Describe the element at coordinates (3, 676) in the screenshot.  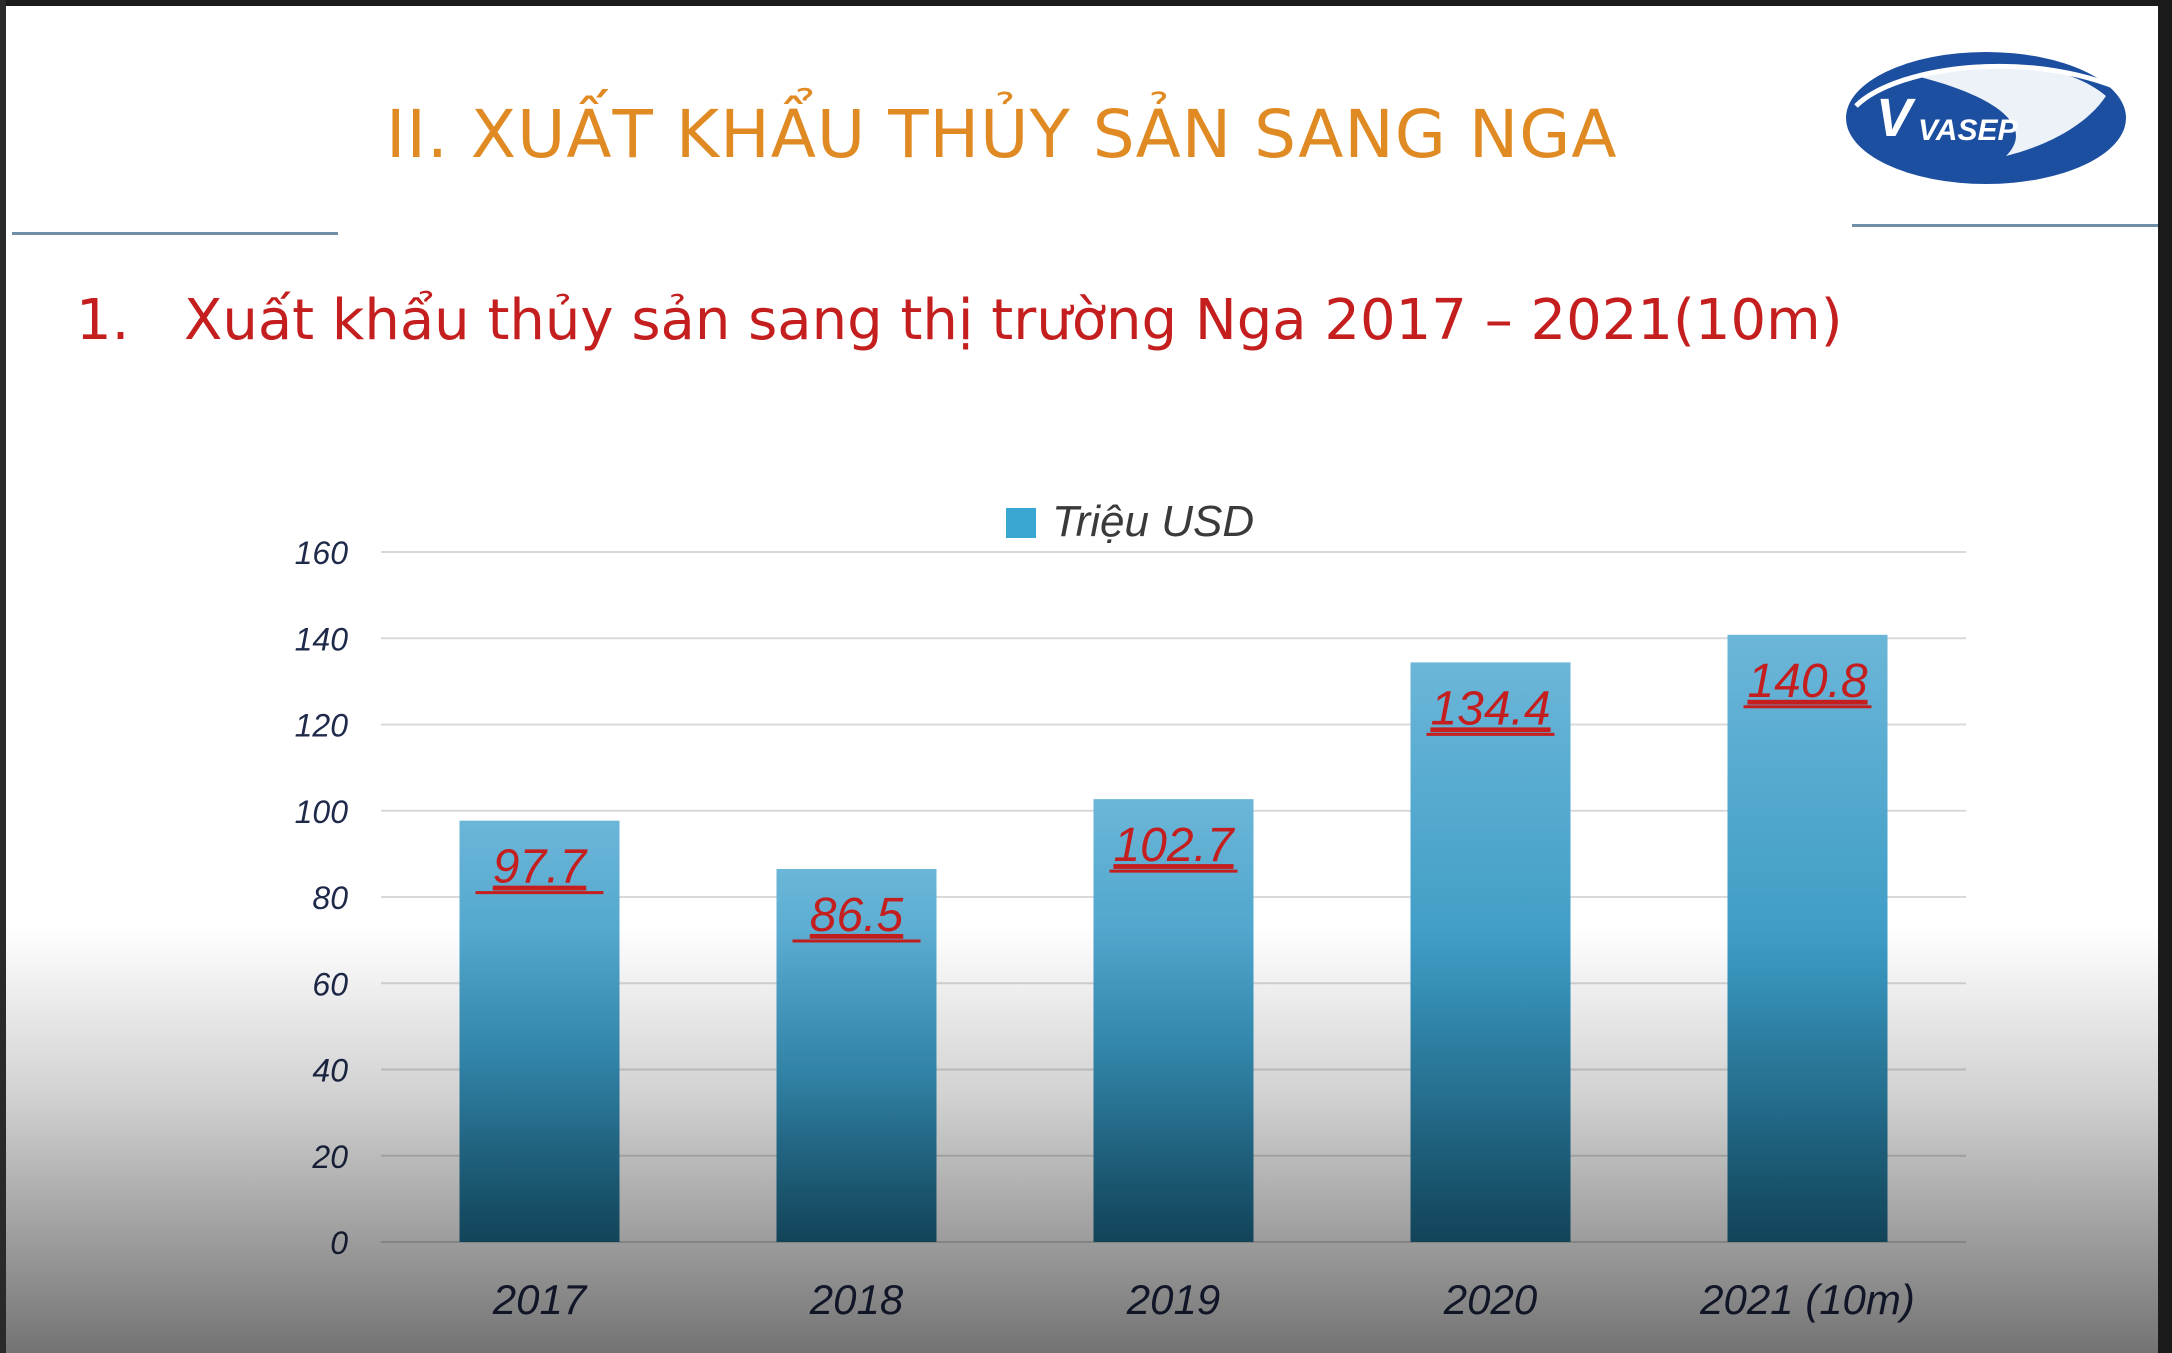
I see `window-frame-left` at that location.